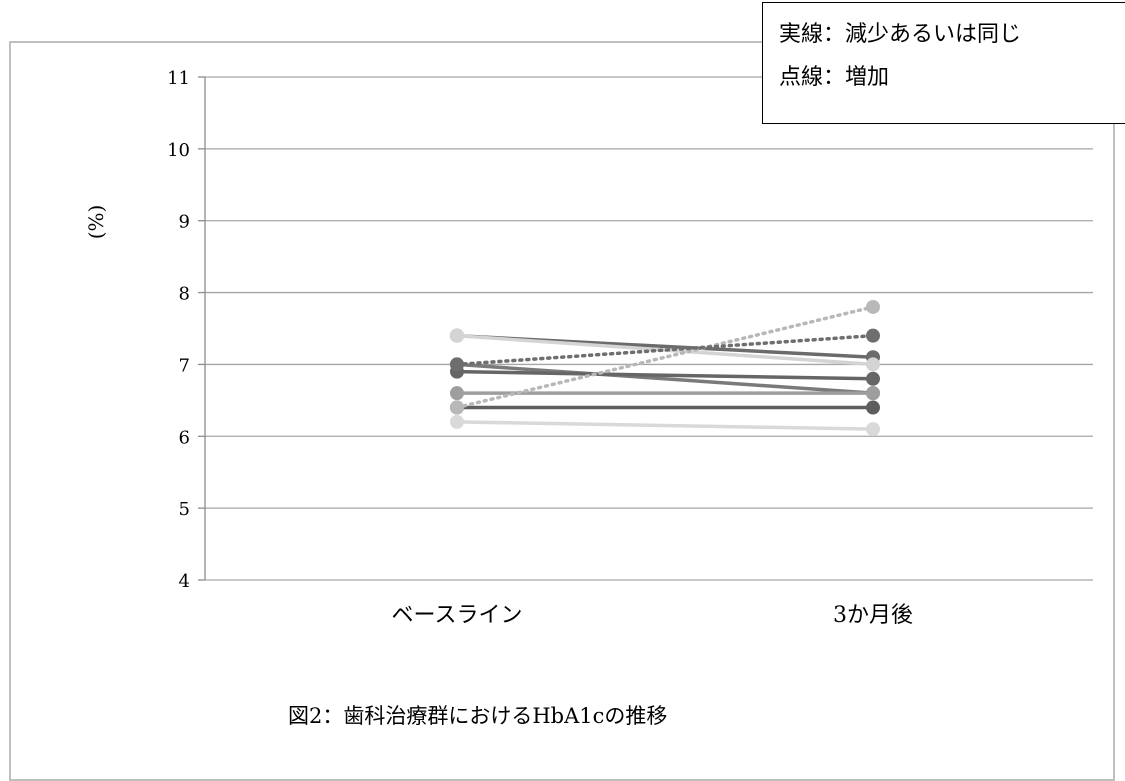 The image size is (1125, 781). What do you see at coordinates (178, 78) in the screenshot?
I see `y-tick-label: 11` at bounding box center [178, 78].